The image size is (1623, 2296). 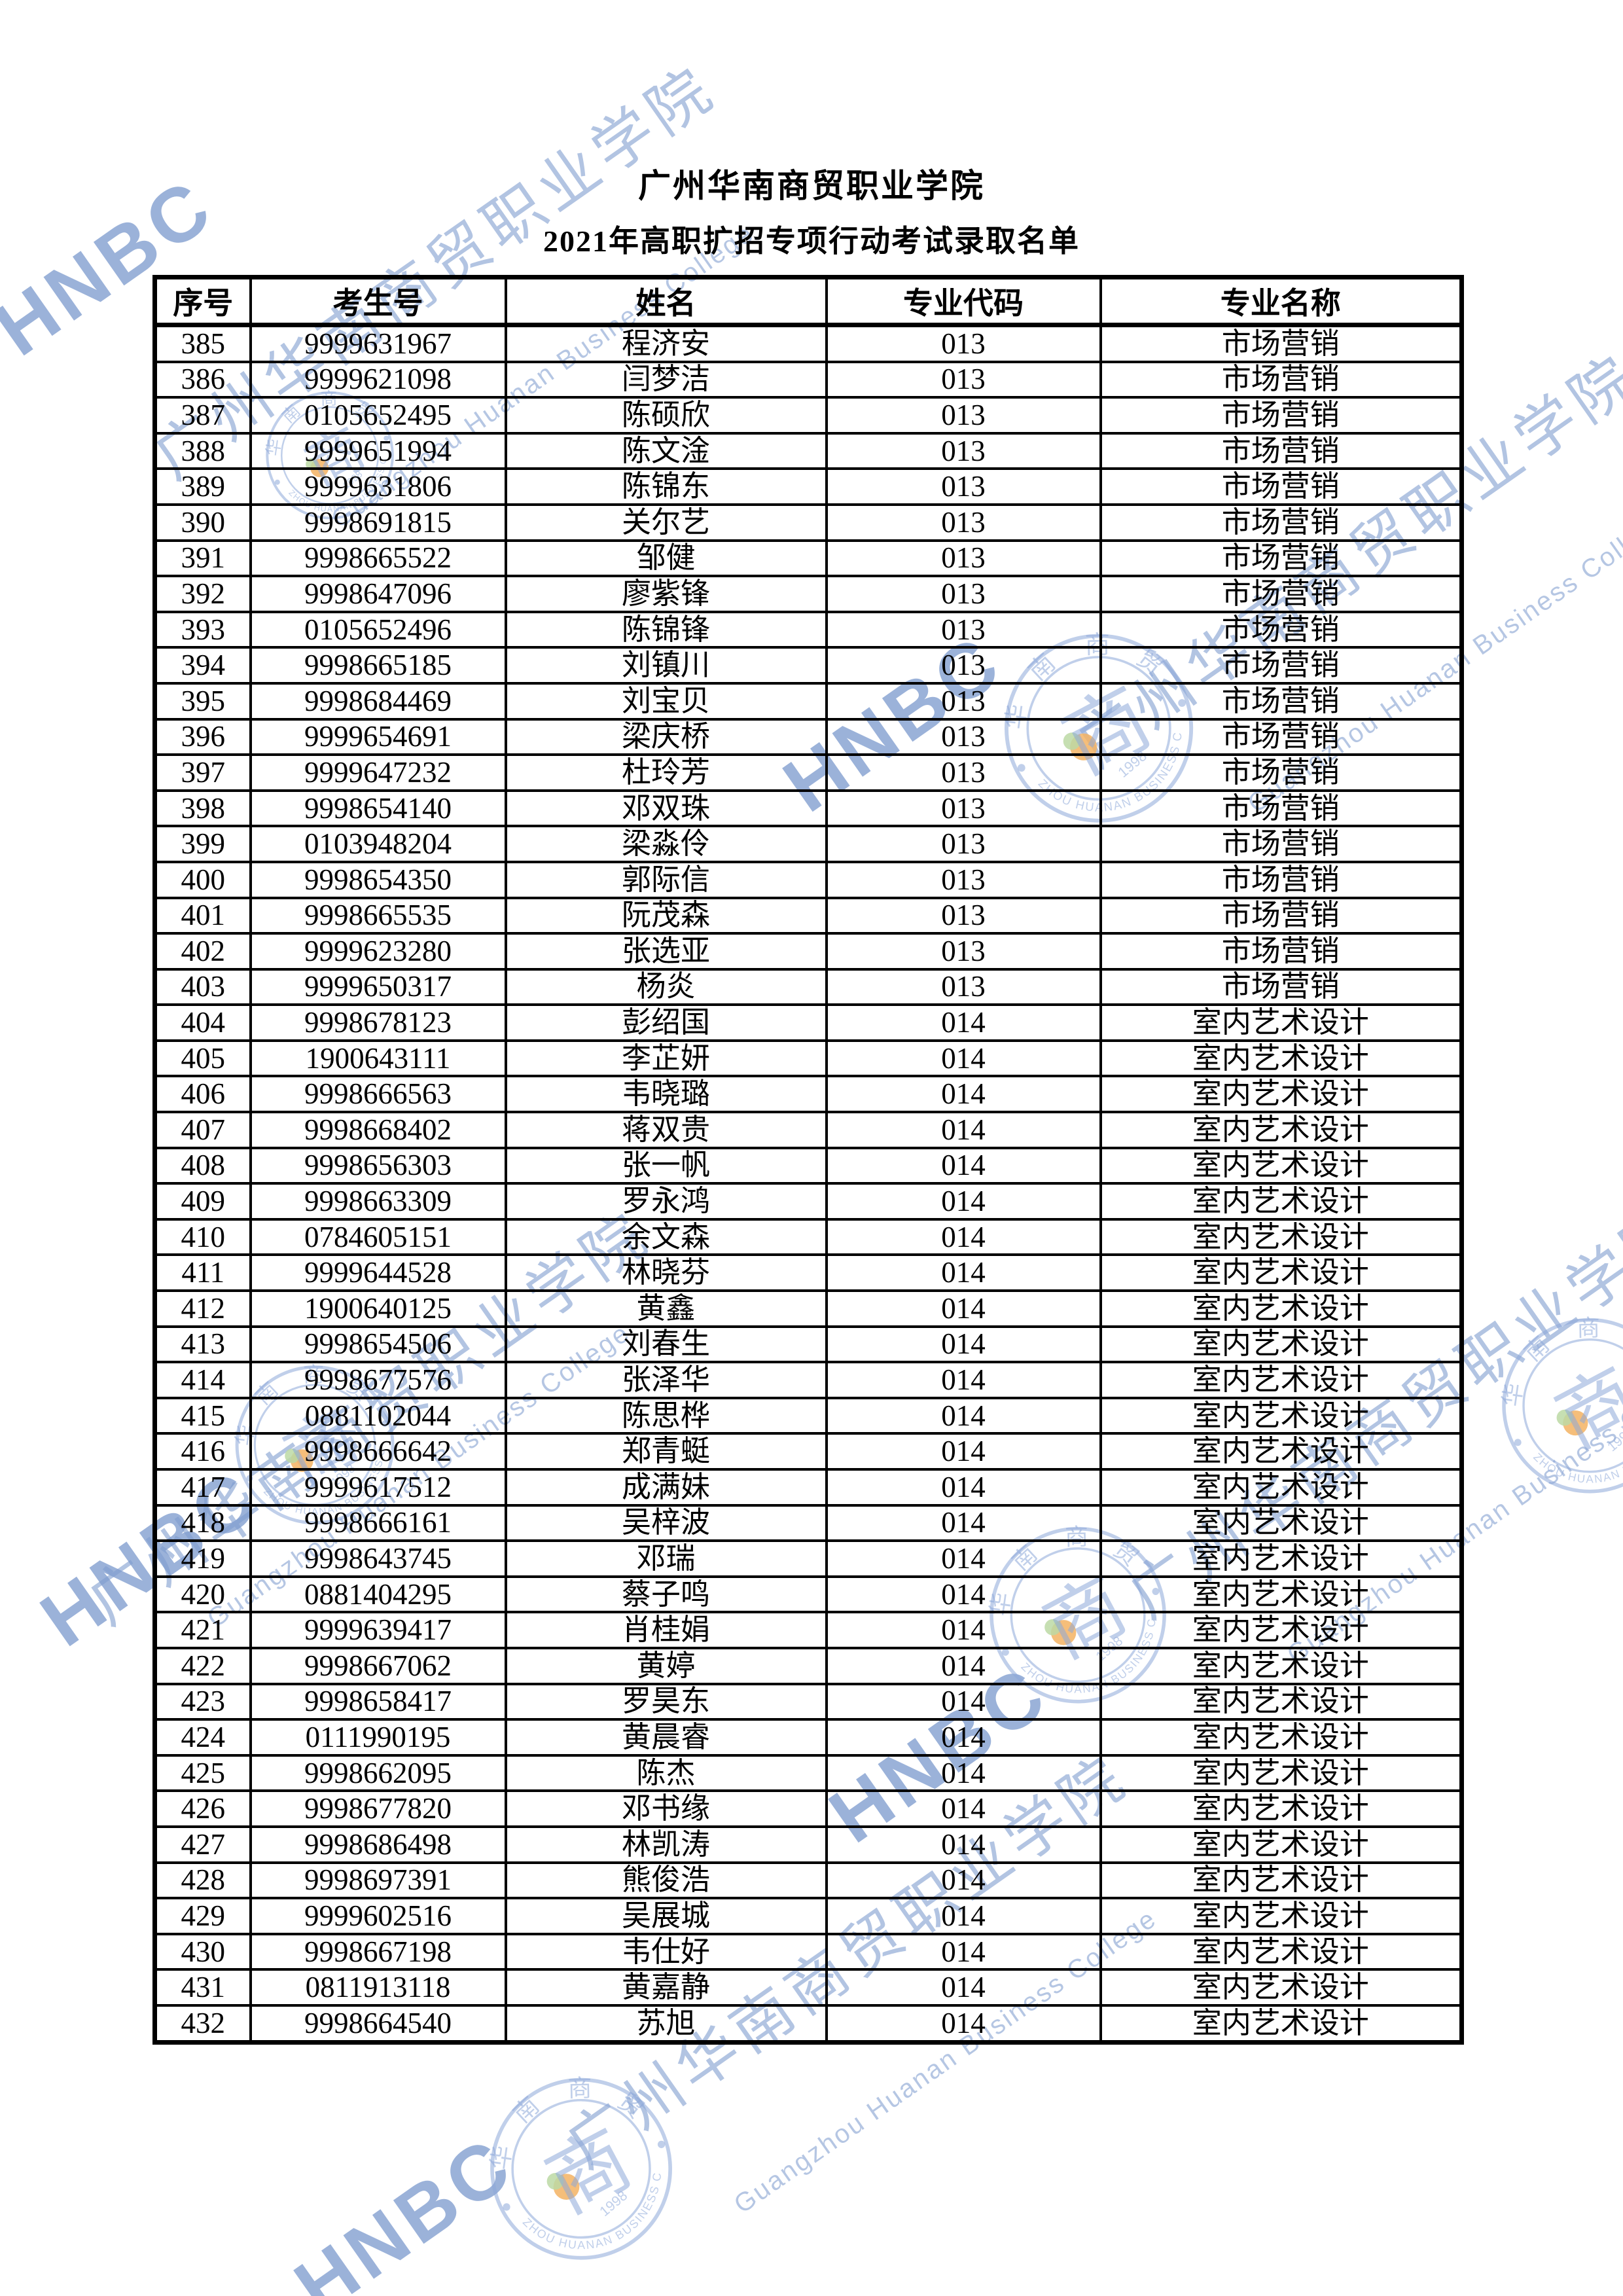 I want to click on cell-serial: 411, so click(x=202, y=1273).